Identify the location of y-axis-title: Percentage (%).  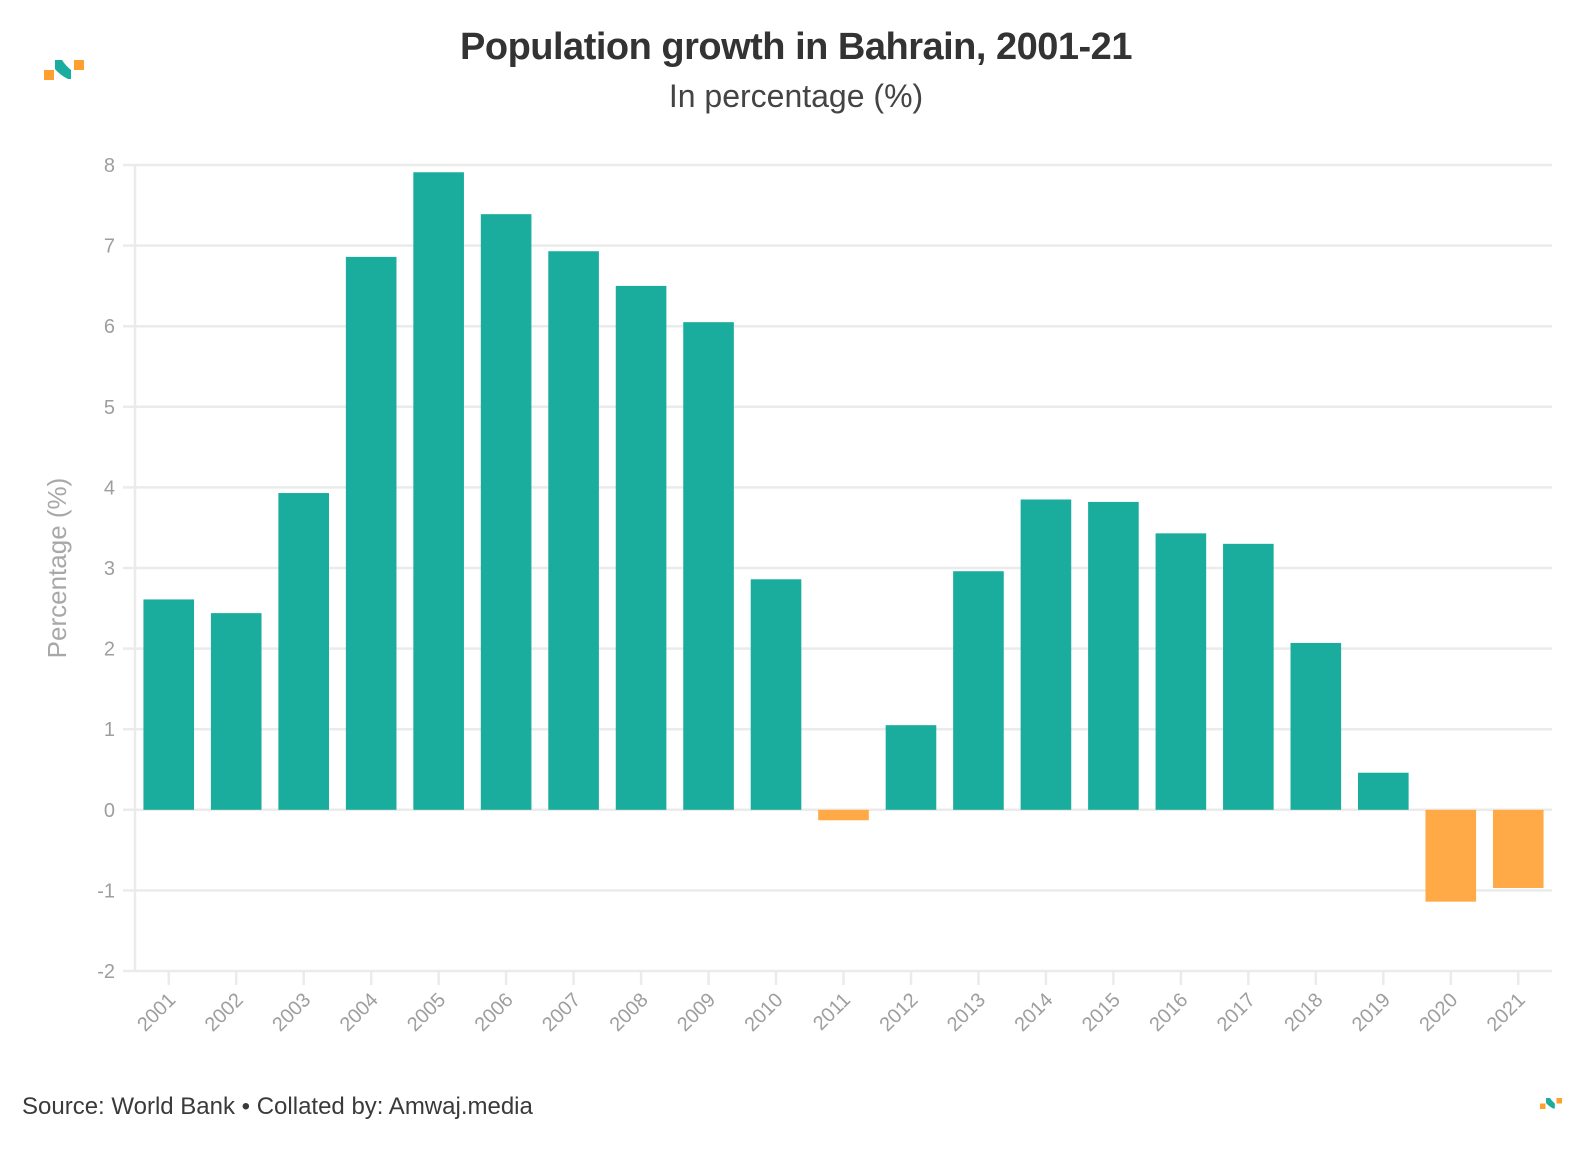
(57, 568).